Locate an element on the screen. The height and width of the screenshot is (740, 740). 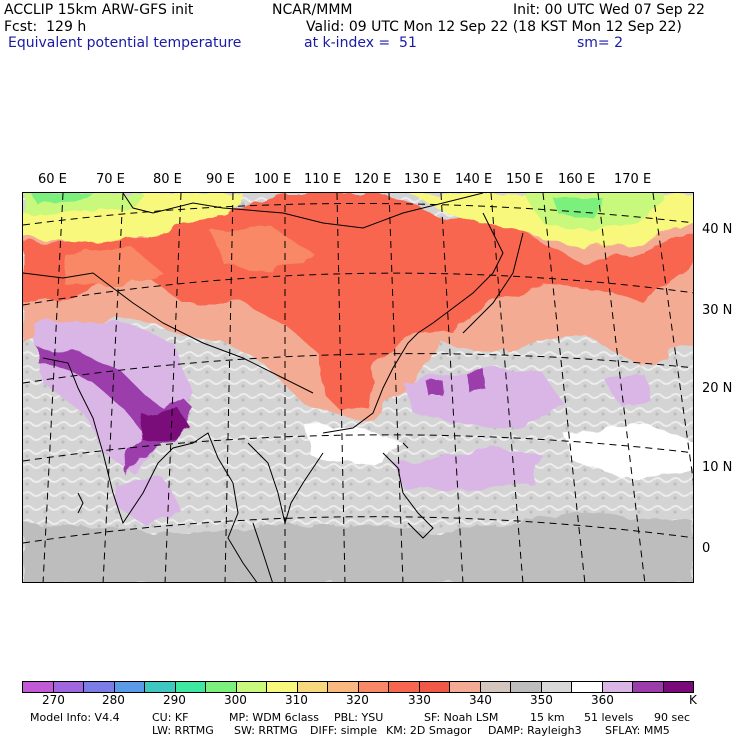
footer-item: 90 sec is located at coordinates (672, 717).